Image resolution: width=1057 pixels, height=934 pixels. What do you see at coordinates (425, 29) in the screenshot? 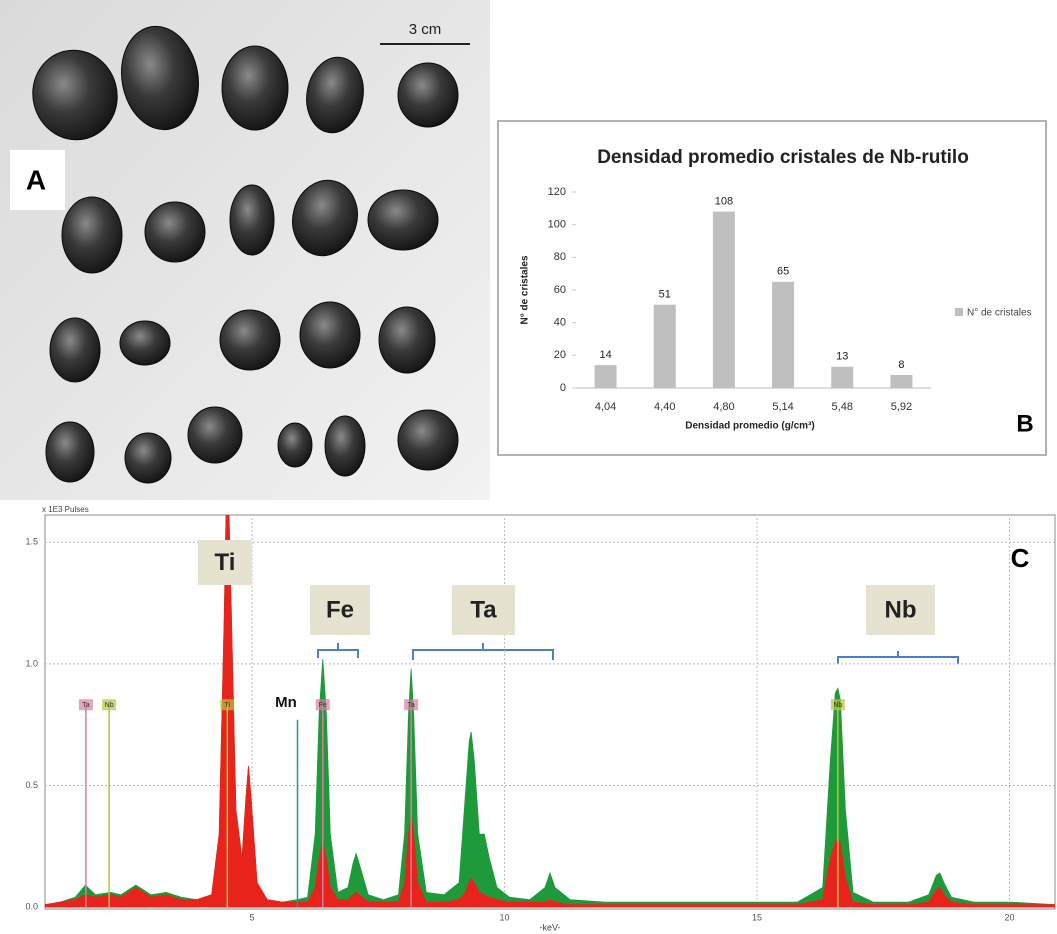
I see `scale-label: 3 cm` at bounding box center [425, 29].